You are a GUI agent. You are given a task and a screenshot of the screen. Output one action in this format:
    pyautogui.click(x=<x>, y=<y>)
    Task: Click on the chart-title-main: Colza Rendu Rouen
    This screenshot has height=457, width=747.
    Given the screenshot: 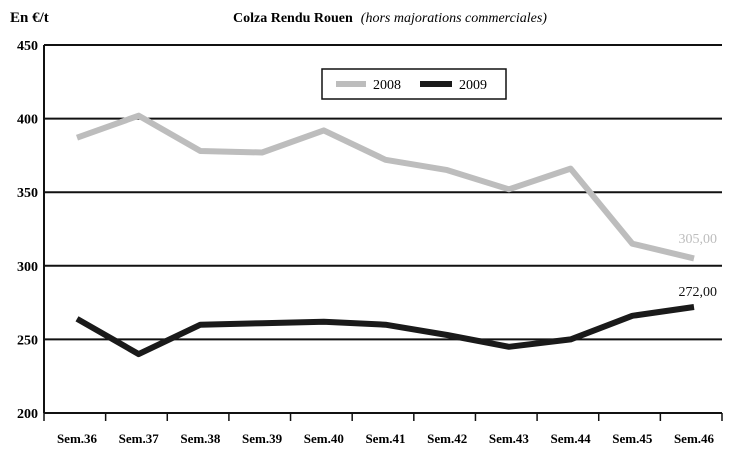 What is the action you would take?
    pyautogui.click(x=293, y=18)
    